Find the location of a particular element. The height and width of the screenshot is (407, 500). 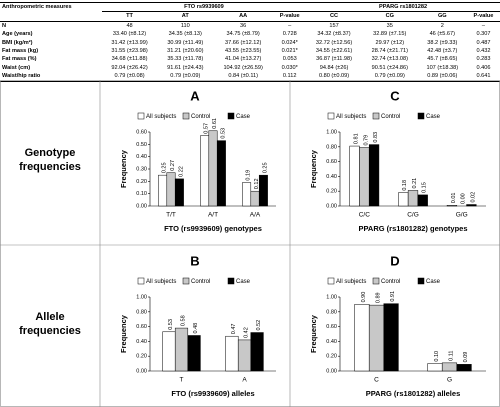

value-label: 0.19 is located at coordinates (249, 175).